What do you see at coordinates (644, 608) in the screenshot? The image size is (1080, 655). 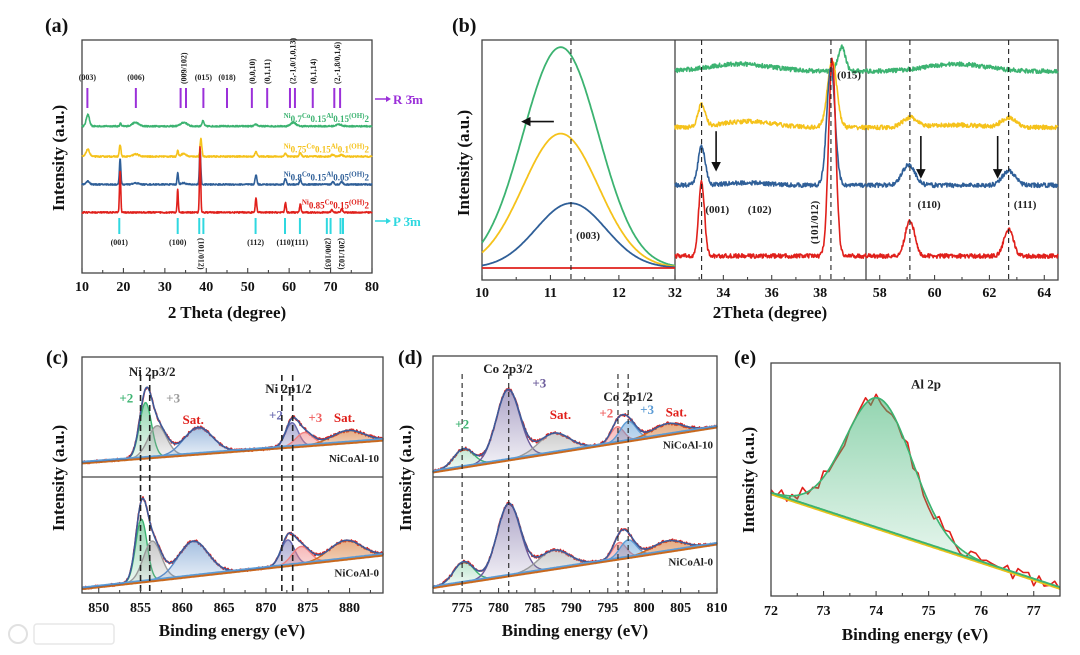 I see `x-tick-label: 800` at bounding box center [644, 608].